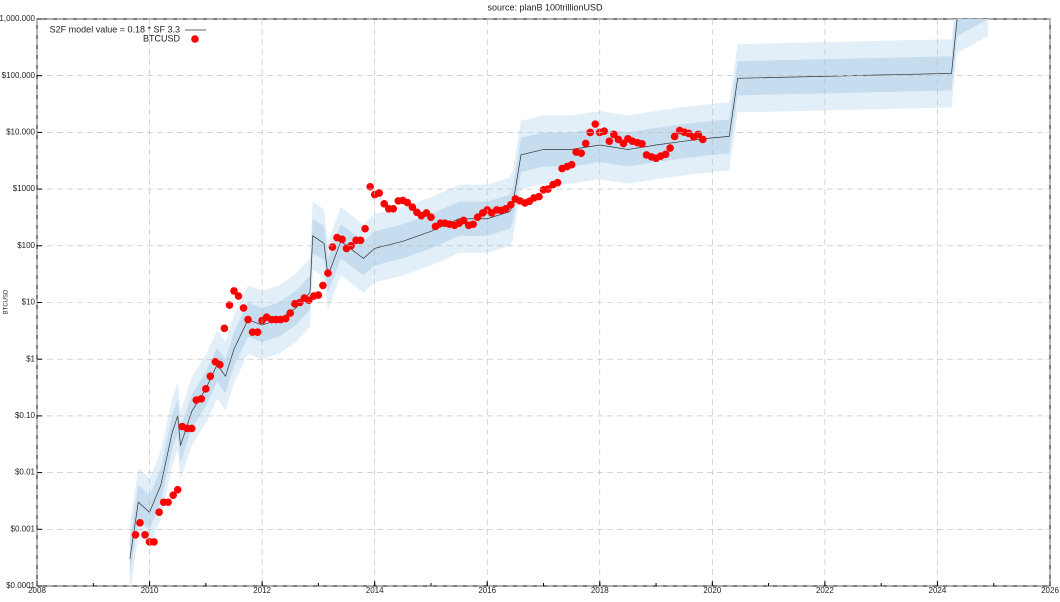 Image resolution: width=1060 pixels, height=602 pixels. Describe the element at coordinates (150, 590) in the screenshot. I see `x-tick-label: 2010` at that location.